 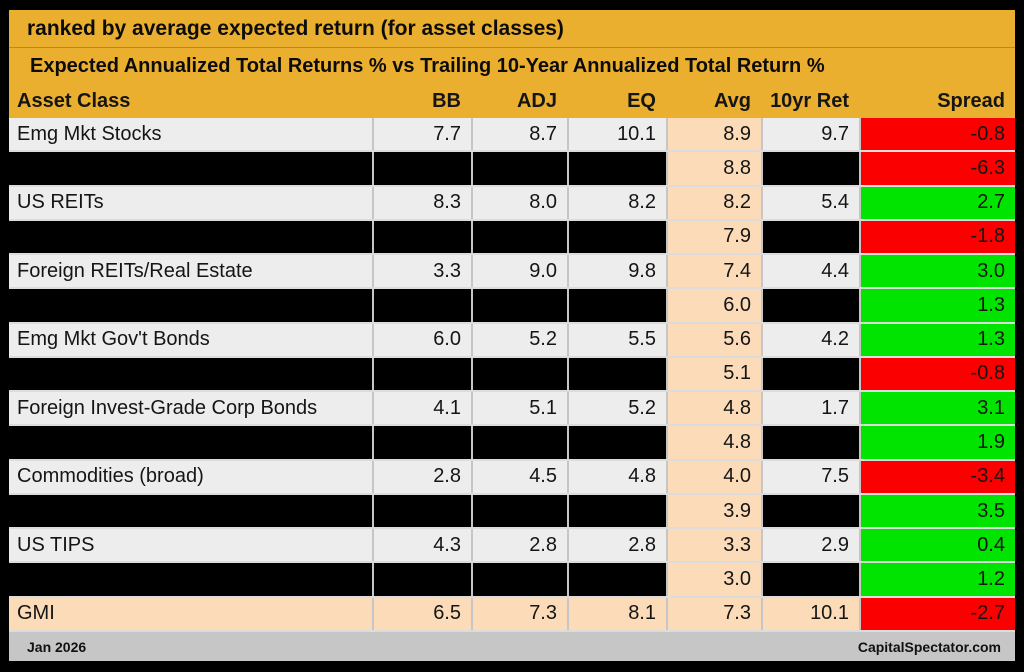 What do you see at coordinates (713, 442) in the screenshot?
I see `avg-cell: 4.8` at bounding box center [713, 442].